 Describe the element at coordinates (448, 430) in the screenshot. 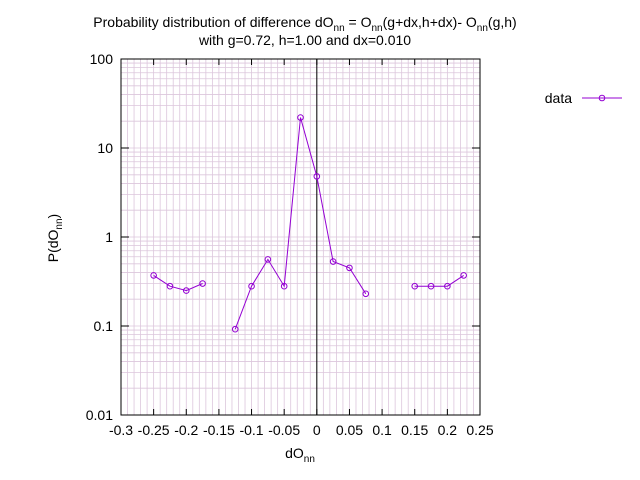

I see `x-tick-label: 0.2` at that location.